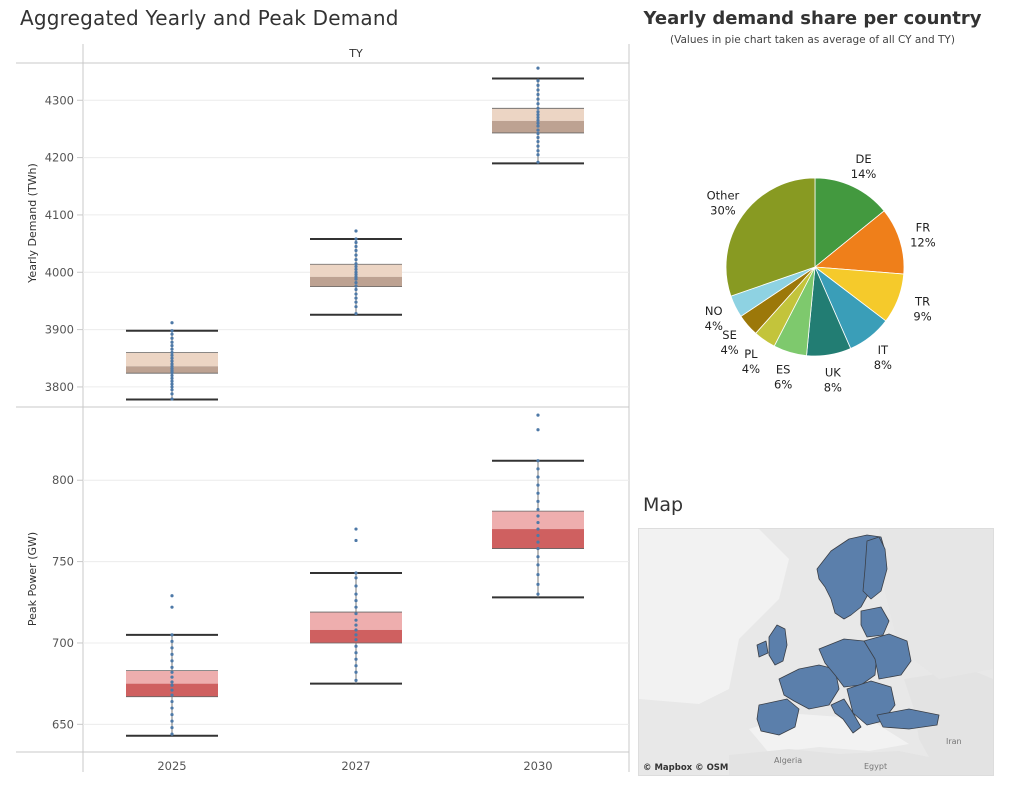  What do you see at coordinates (663, 505) in the screenshot?
I see `map-title: Map` at bounding box center [663, 505].